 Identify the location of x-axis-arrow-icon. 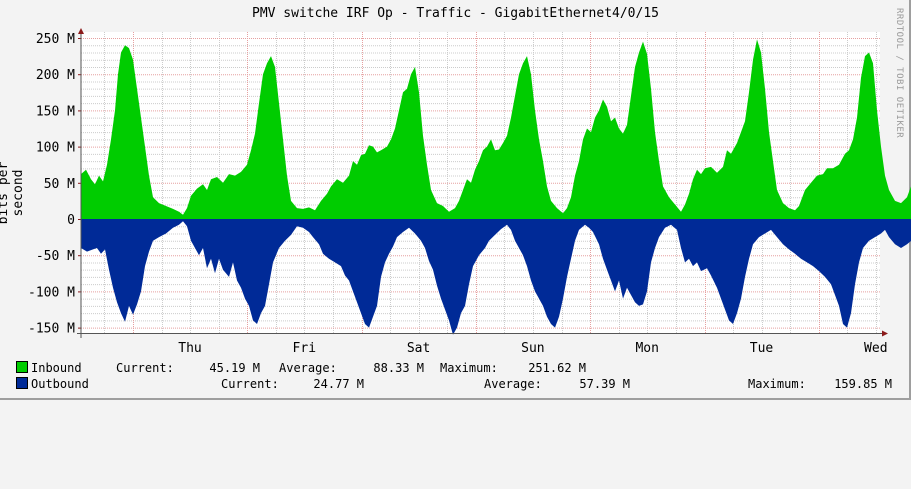
(885, 333).